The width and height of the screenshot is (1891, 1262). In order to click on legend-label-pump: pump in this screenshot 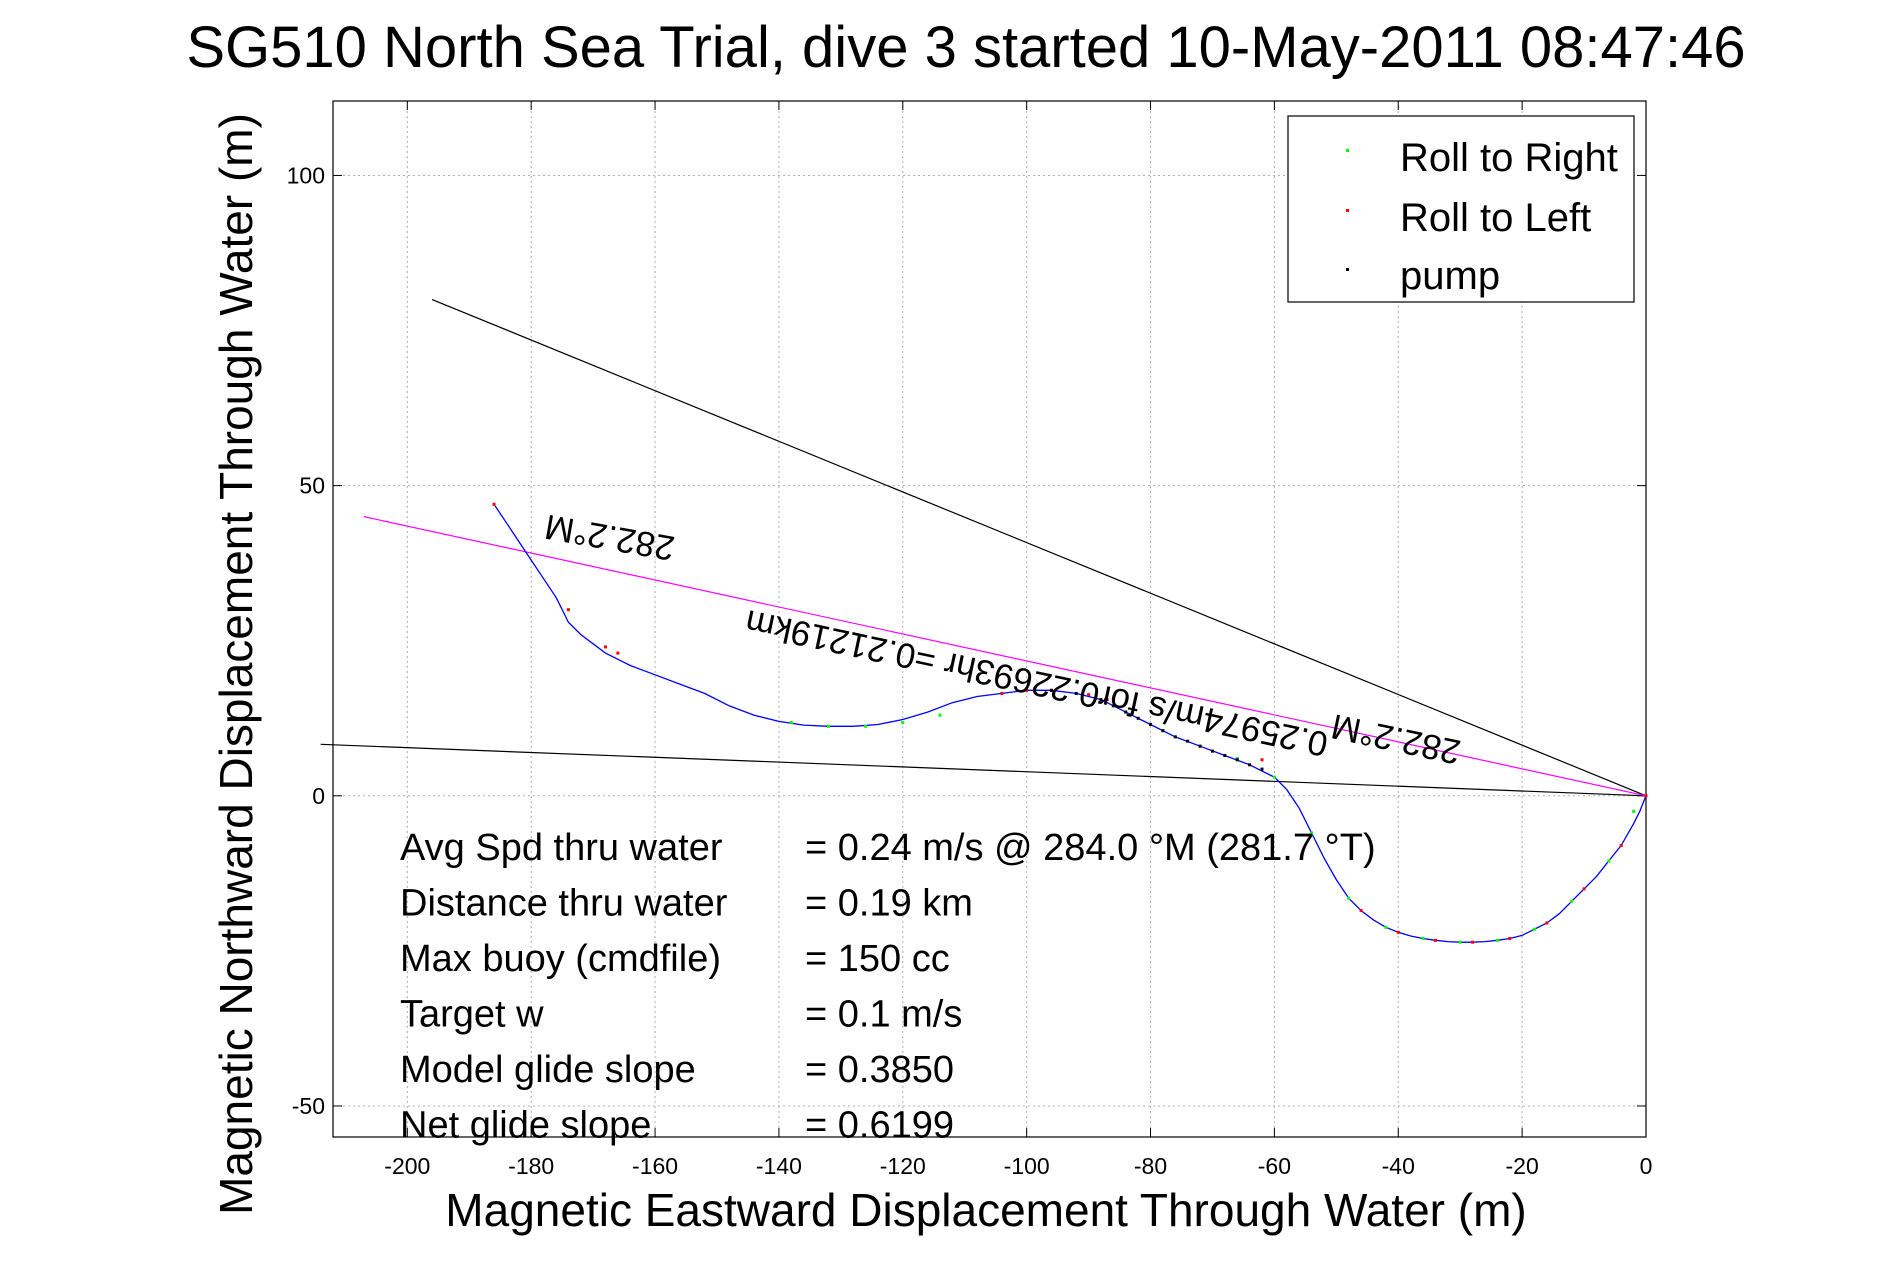, I will do `click(1450, 276)`.